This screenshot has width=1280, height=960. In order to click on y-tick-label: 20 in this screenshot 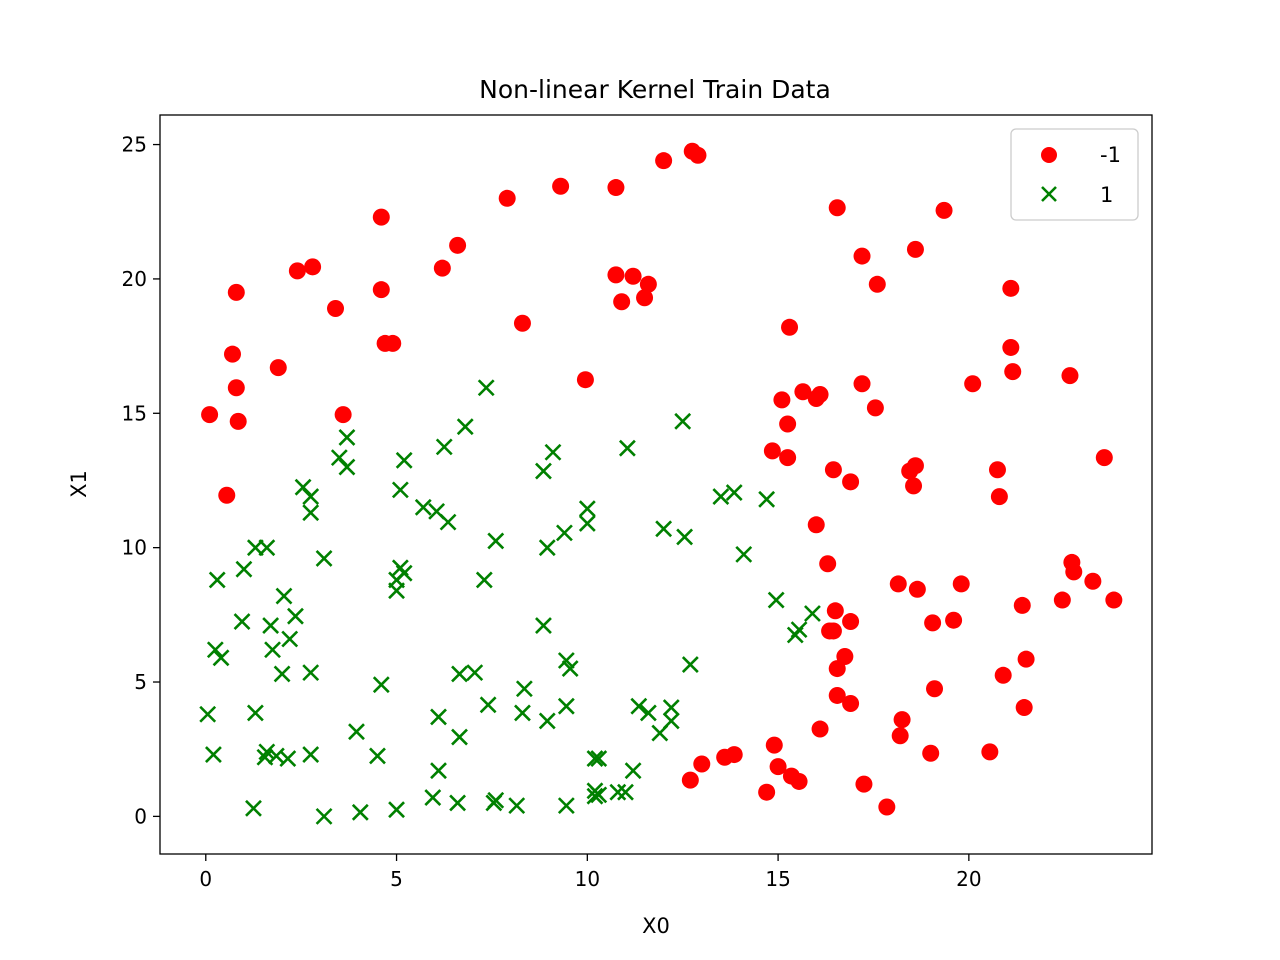, I will do `click(134, 279)`.